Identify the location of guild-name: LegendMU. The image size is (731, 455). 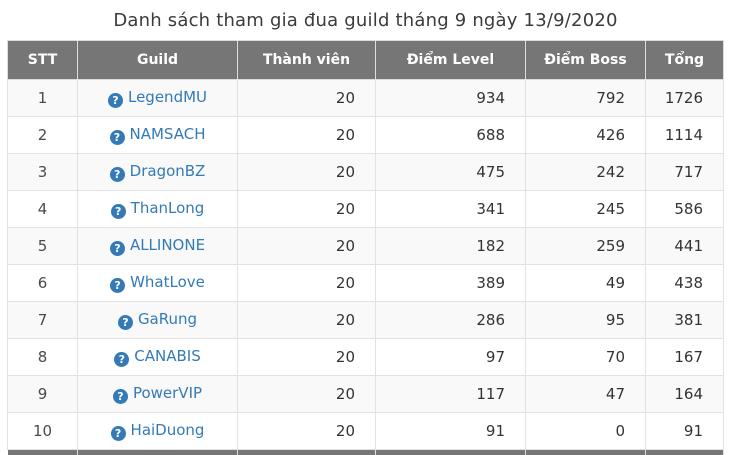
(167, 97).